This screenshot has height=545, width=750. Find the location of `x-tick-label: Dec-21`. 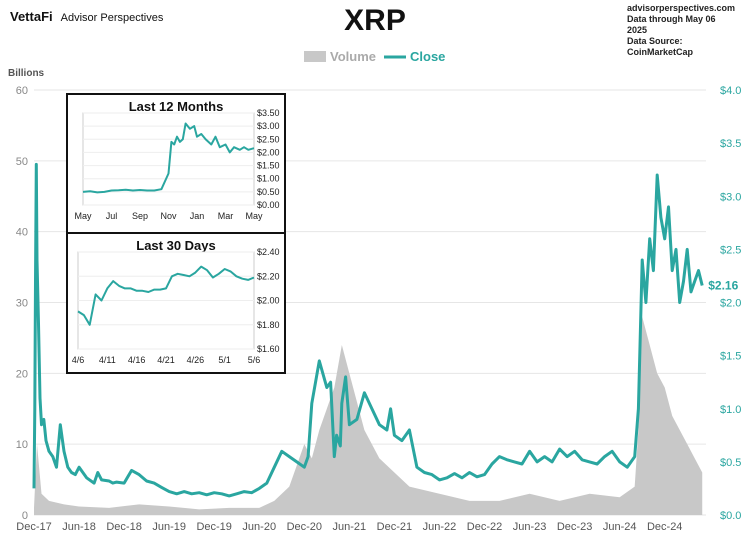

x-tick-label: Dec-21 is located at coordinates (394, 527).